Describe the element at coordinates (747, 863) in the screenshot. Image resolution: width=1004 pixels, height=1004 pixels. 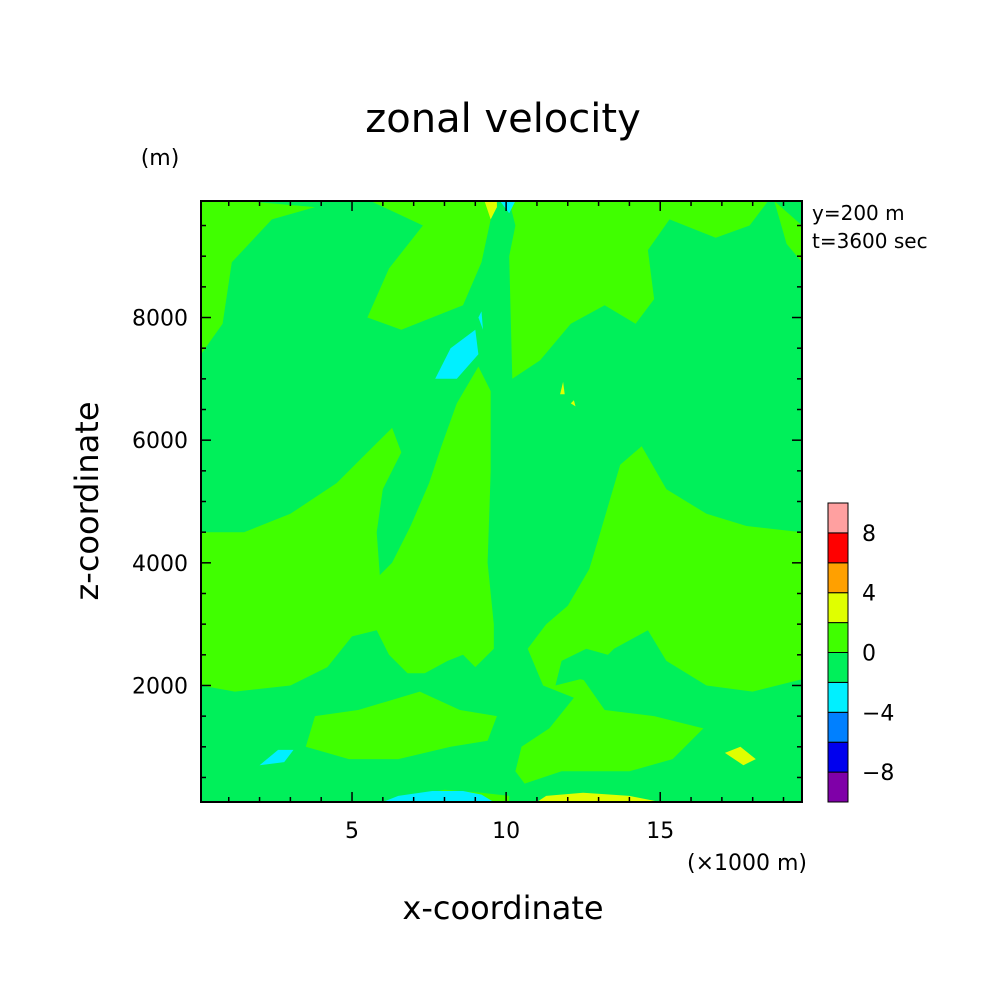
I see `x-unit-label: (×1000 m)` at that location.